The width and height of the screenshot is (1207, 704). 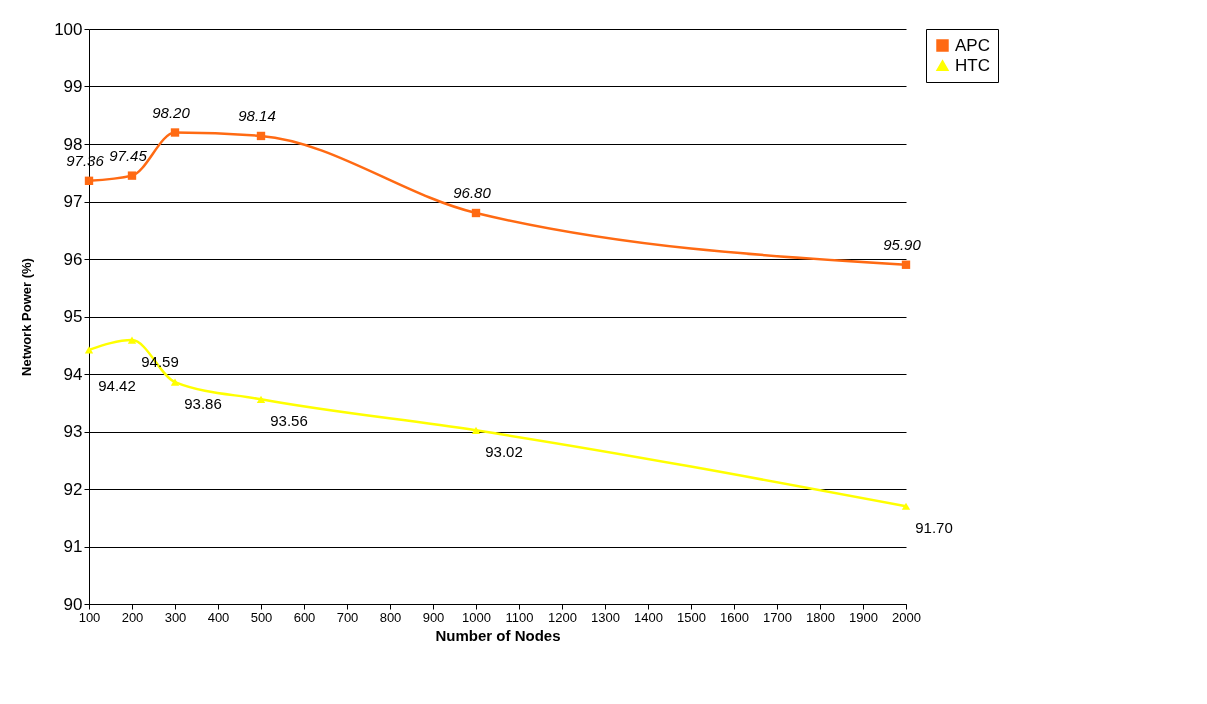 I want to click on x-tick-label: 700, so click(x=347, y=617).